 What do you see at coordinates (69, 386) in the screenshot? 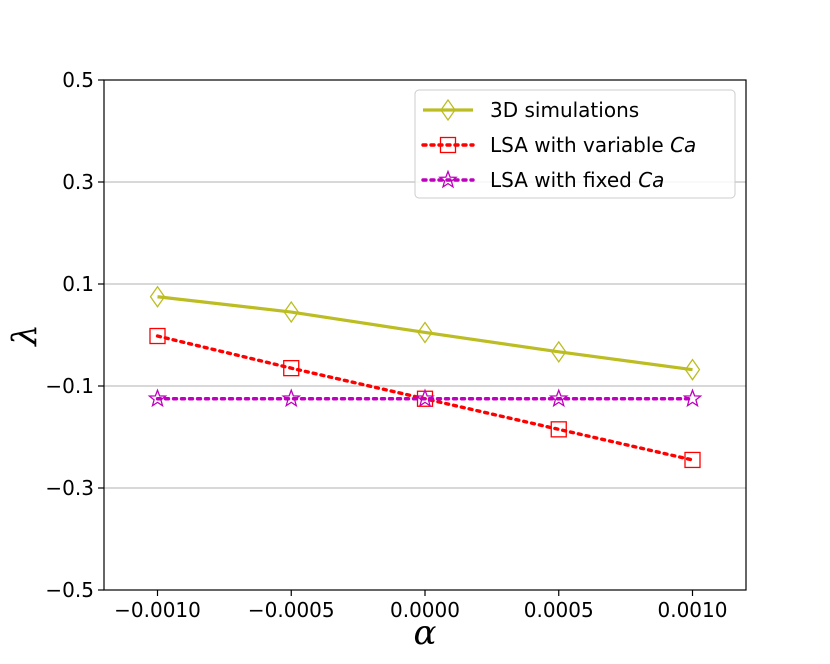
I see `y-tick-label: −0.1` at bounding box center [69, 386].